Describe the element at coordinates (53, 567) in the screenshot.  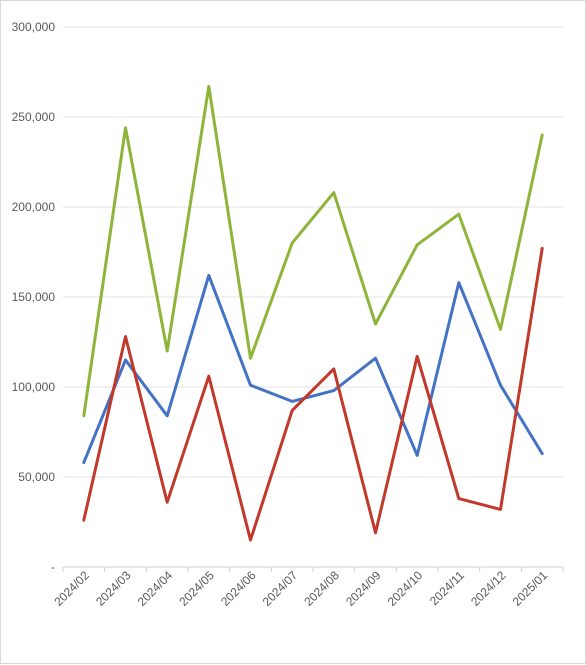
I see `y-tick-label: -` at that location.